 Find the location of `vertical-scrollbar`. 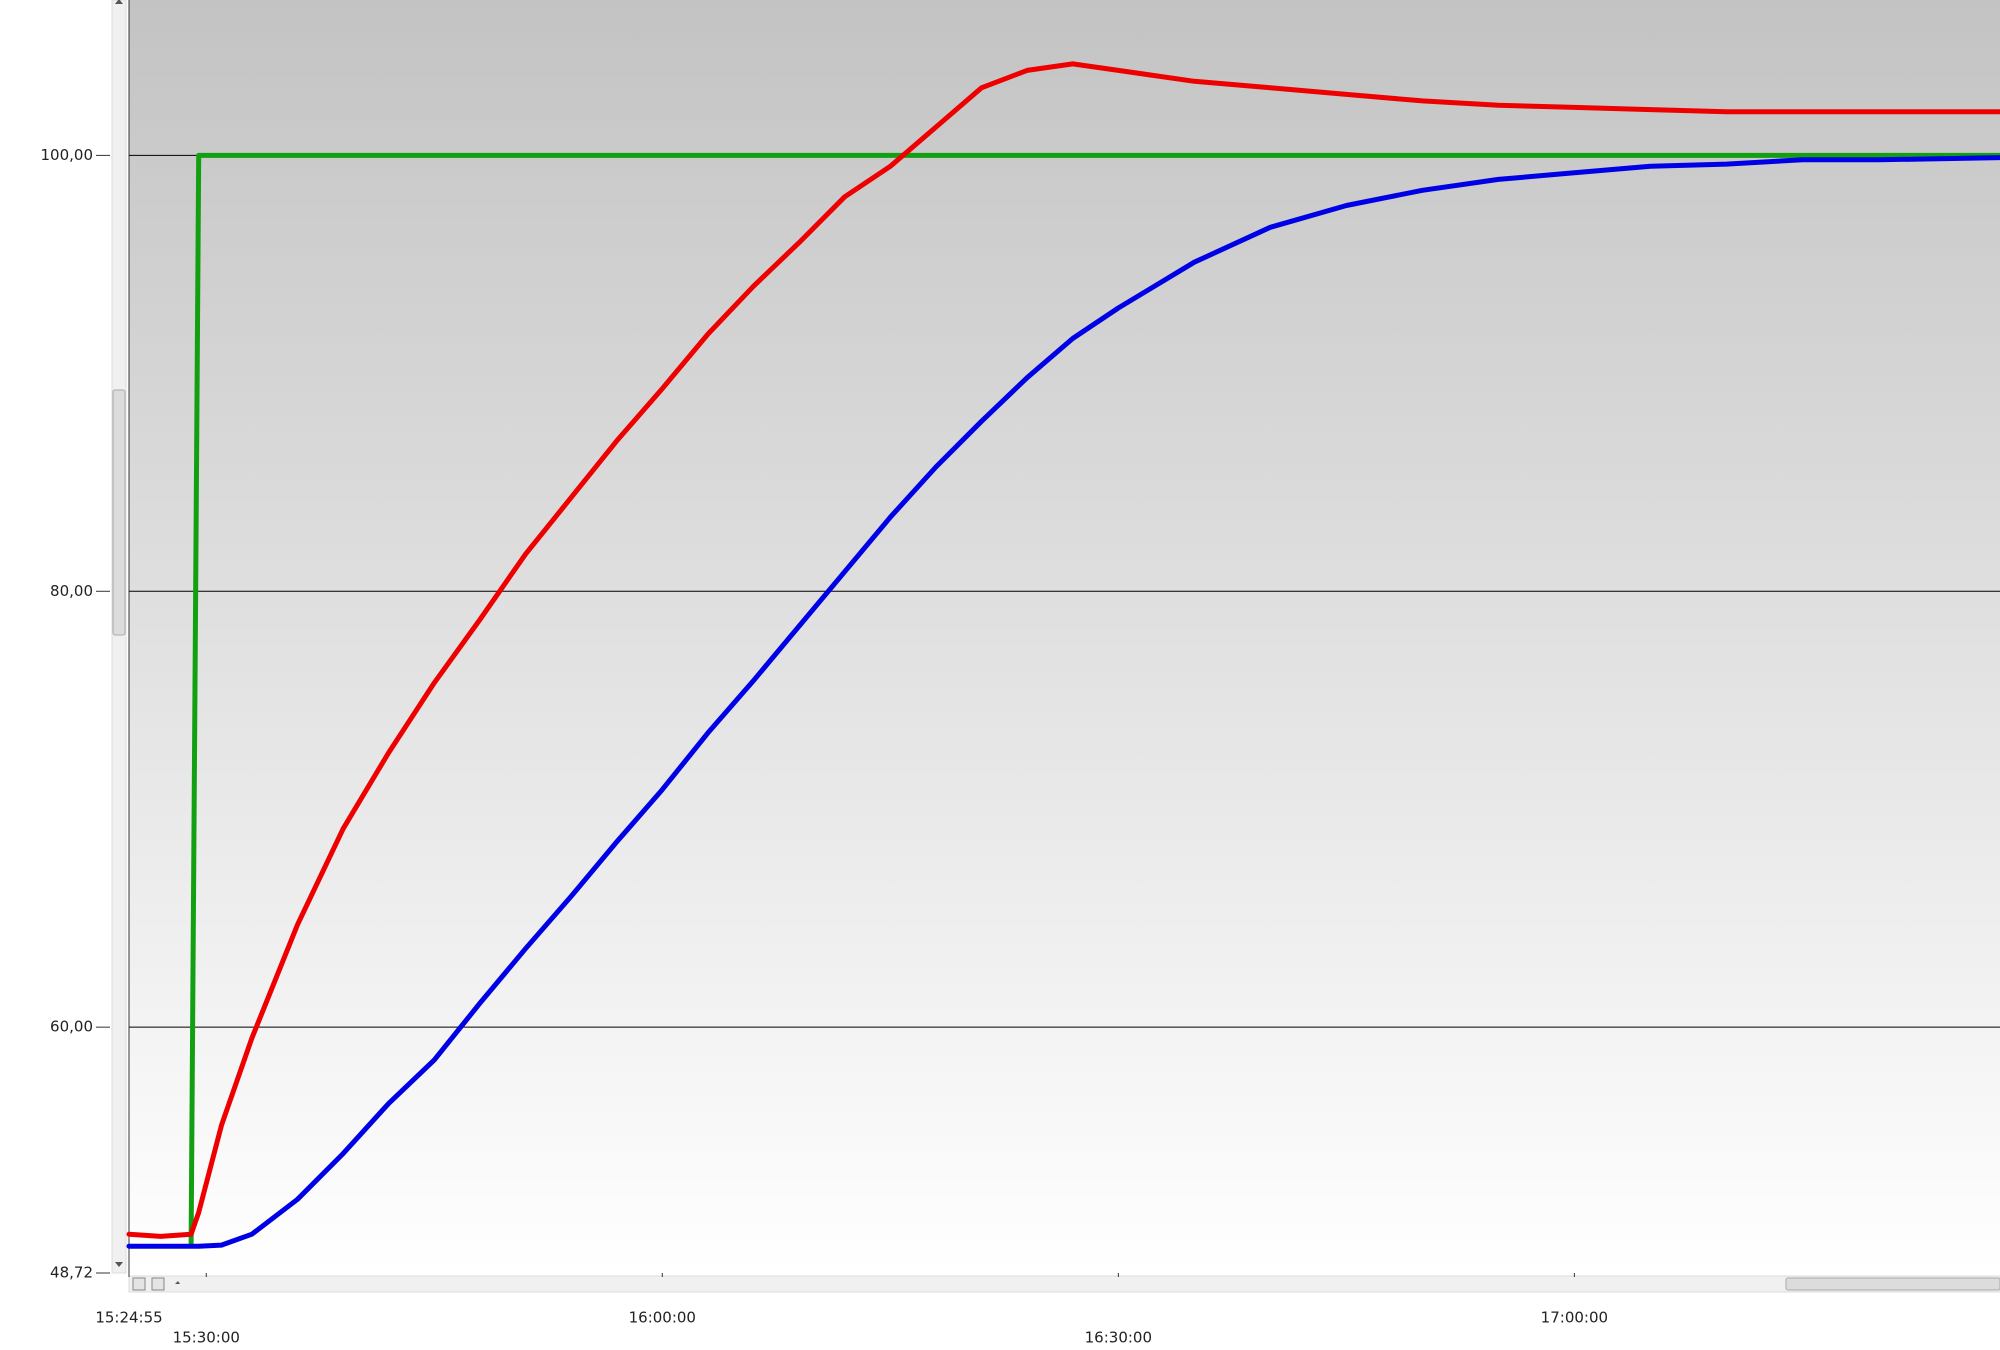

vertical-scrollbar is located at coordinates (119, 637).